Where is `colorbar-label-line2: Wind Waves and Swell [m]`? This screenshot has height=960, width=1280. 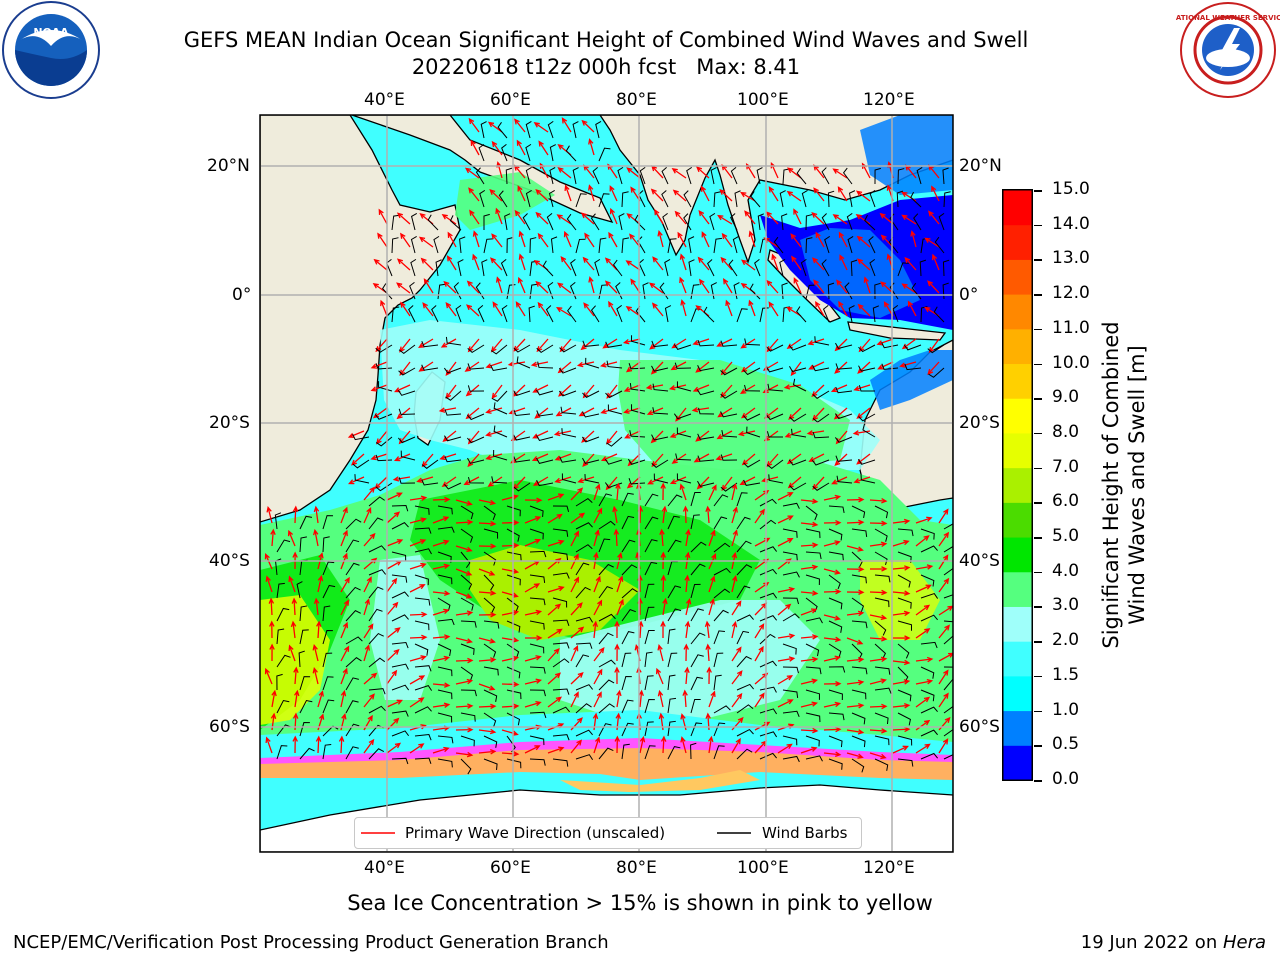
colorbar-label-line2: Wind Waves and Swell [m] is located at coordinates (1137, 485).